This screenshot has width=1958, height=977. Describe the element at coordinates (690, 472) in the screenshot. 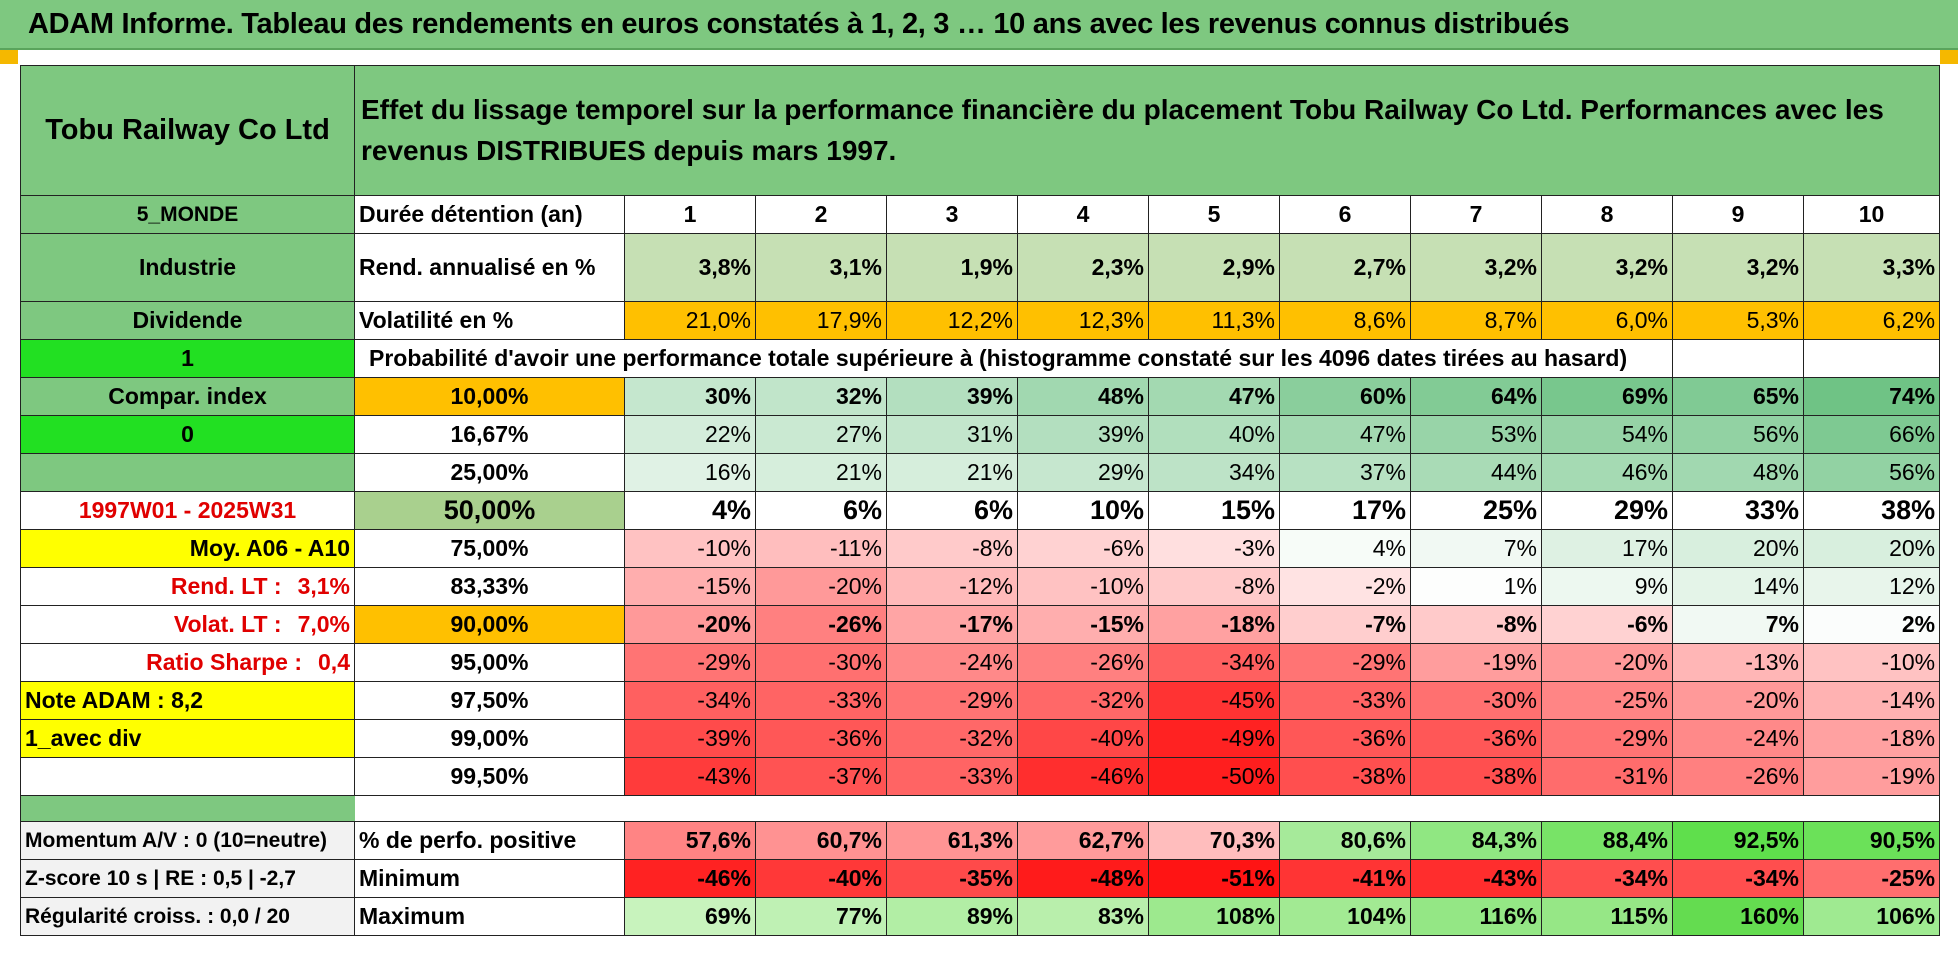

I see `prob-cell: 16%` at that location.